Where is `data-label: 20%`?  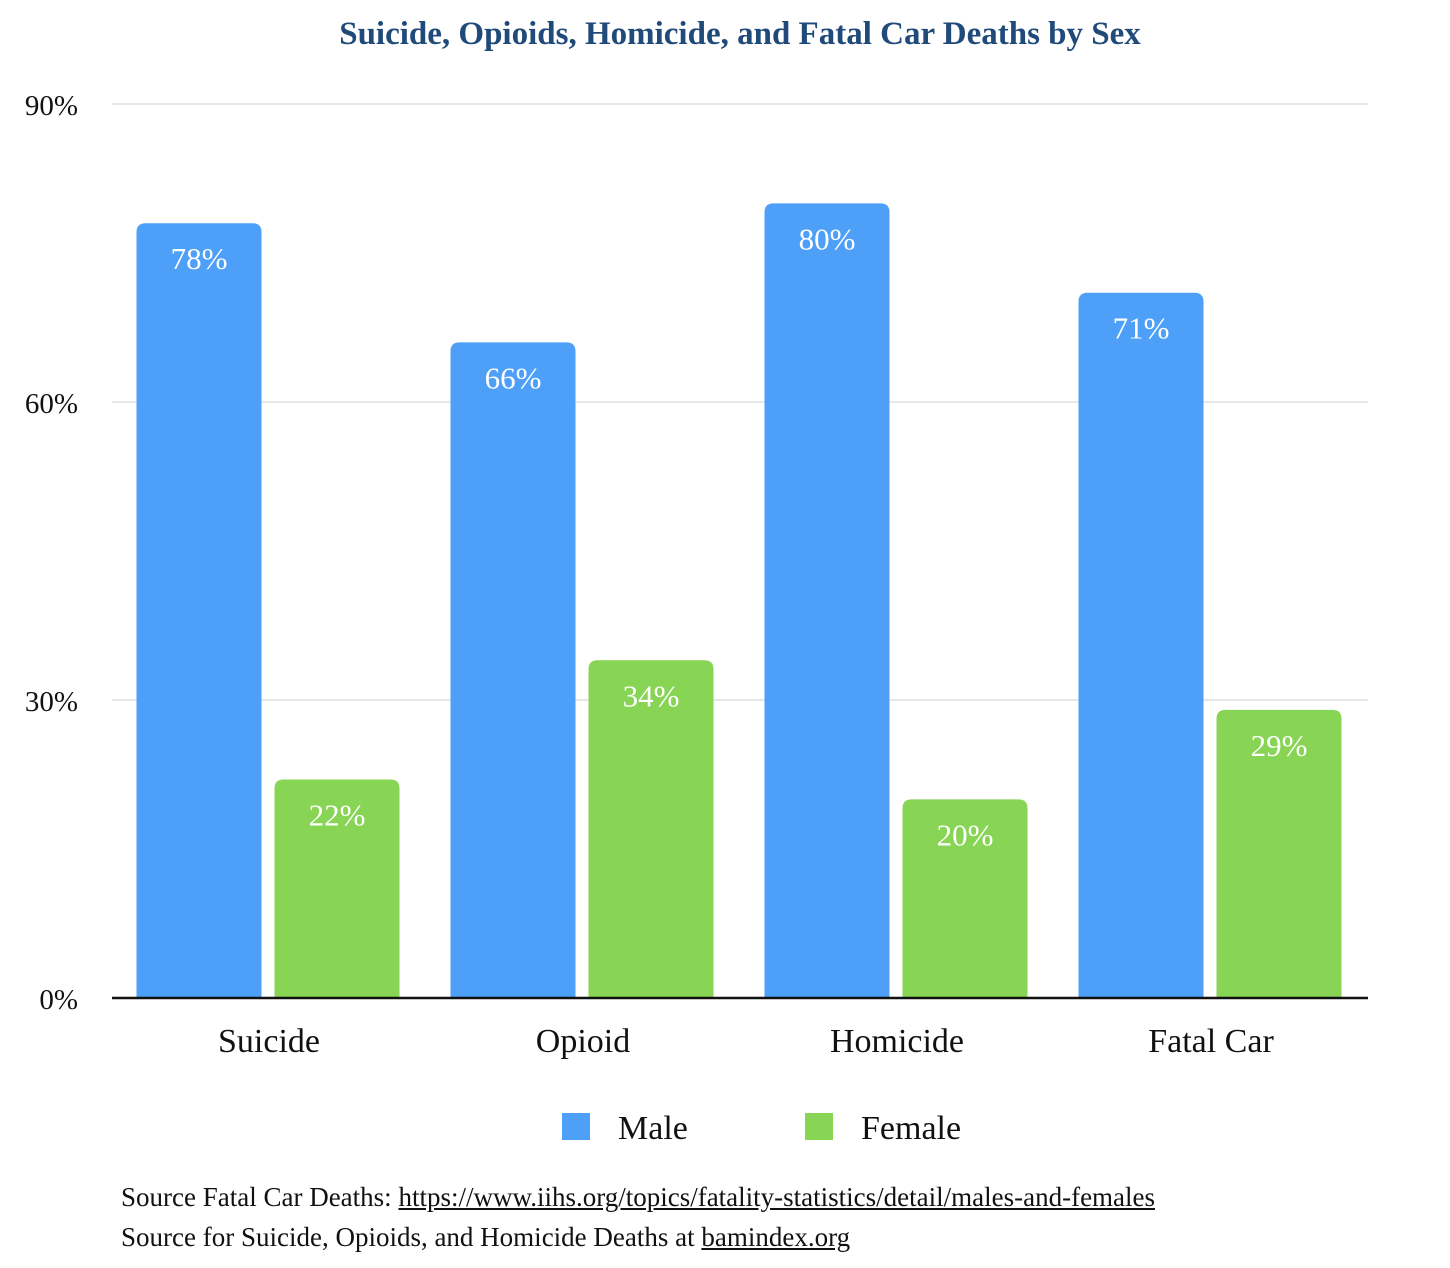
data-label: 20% is located at coordinates (965, 834).